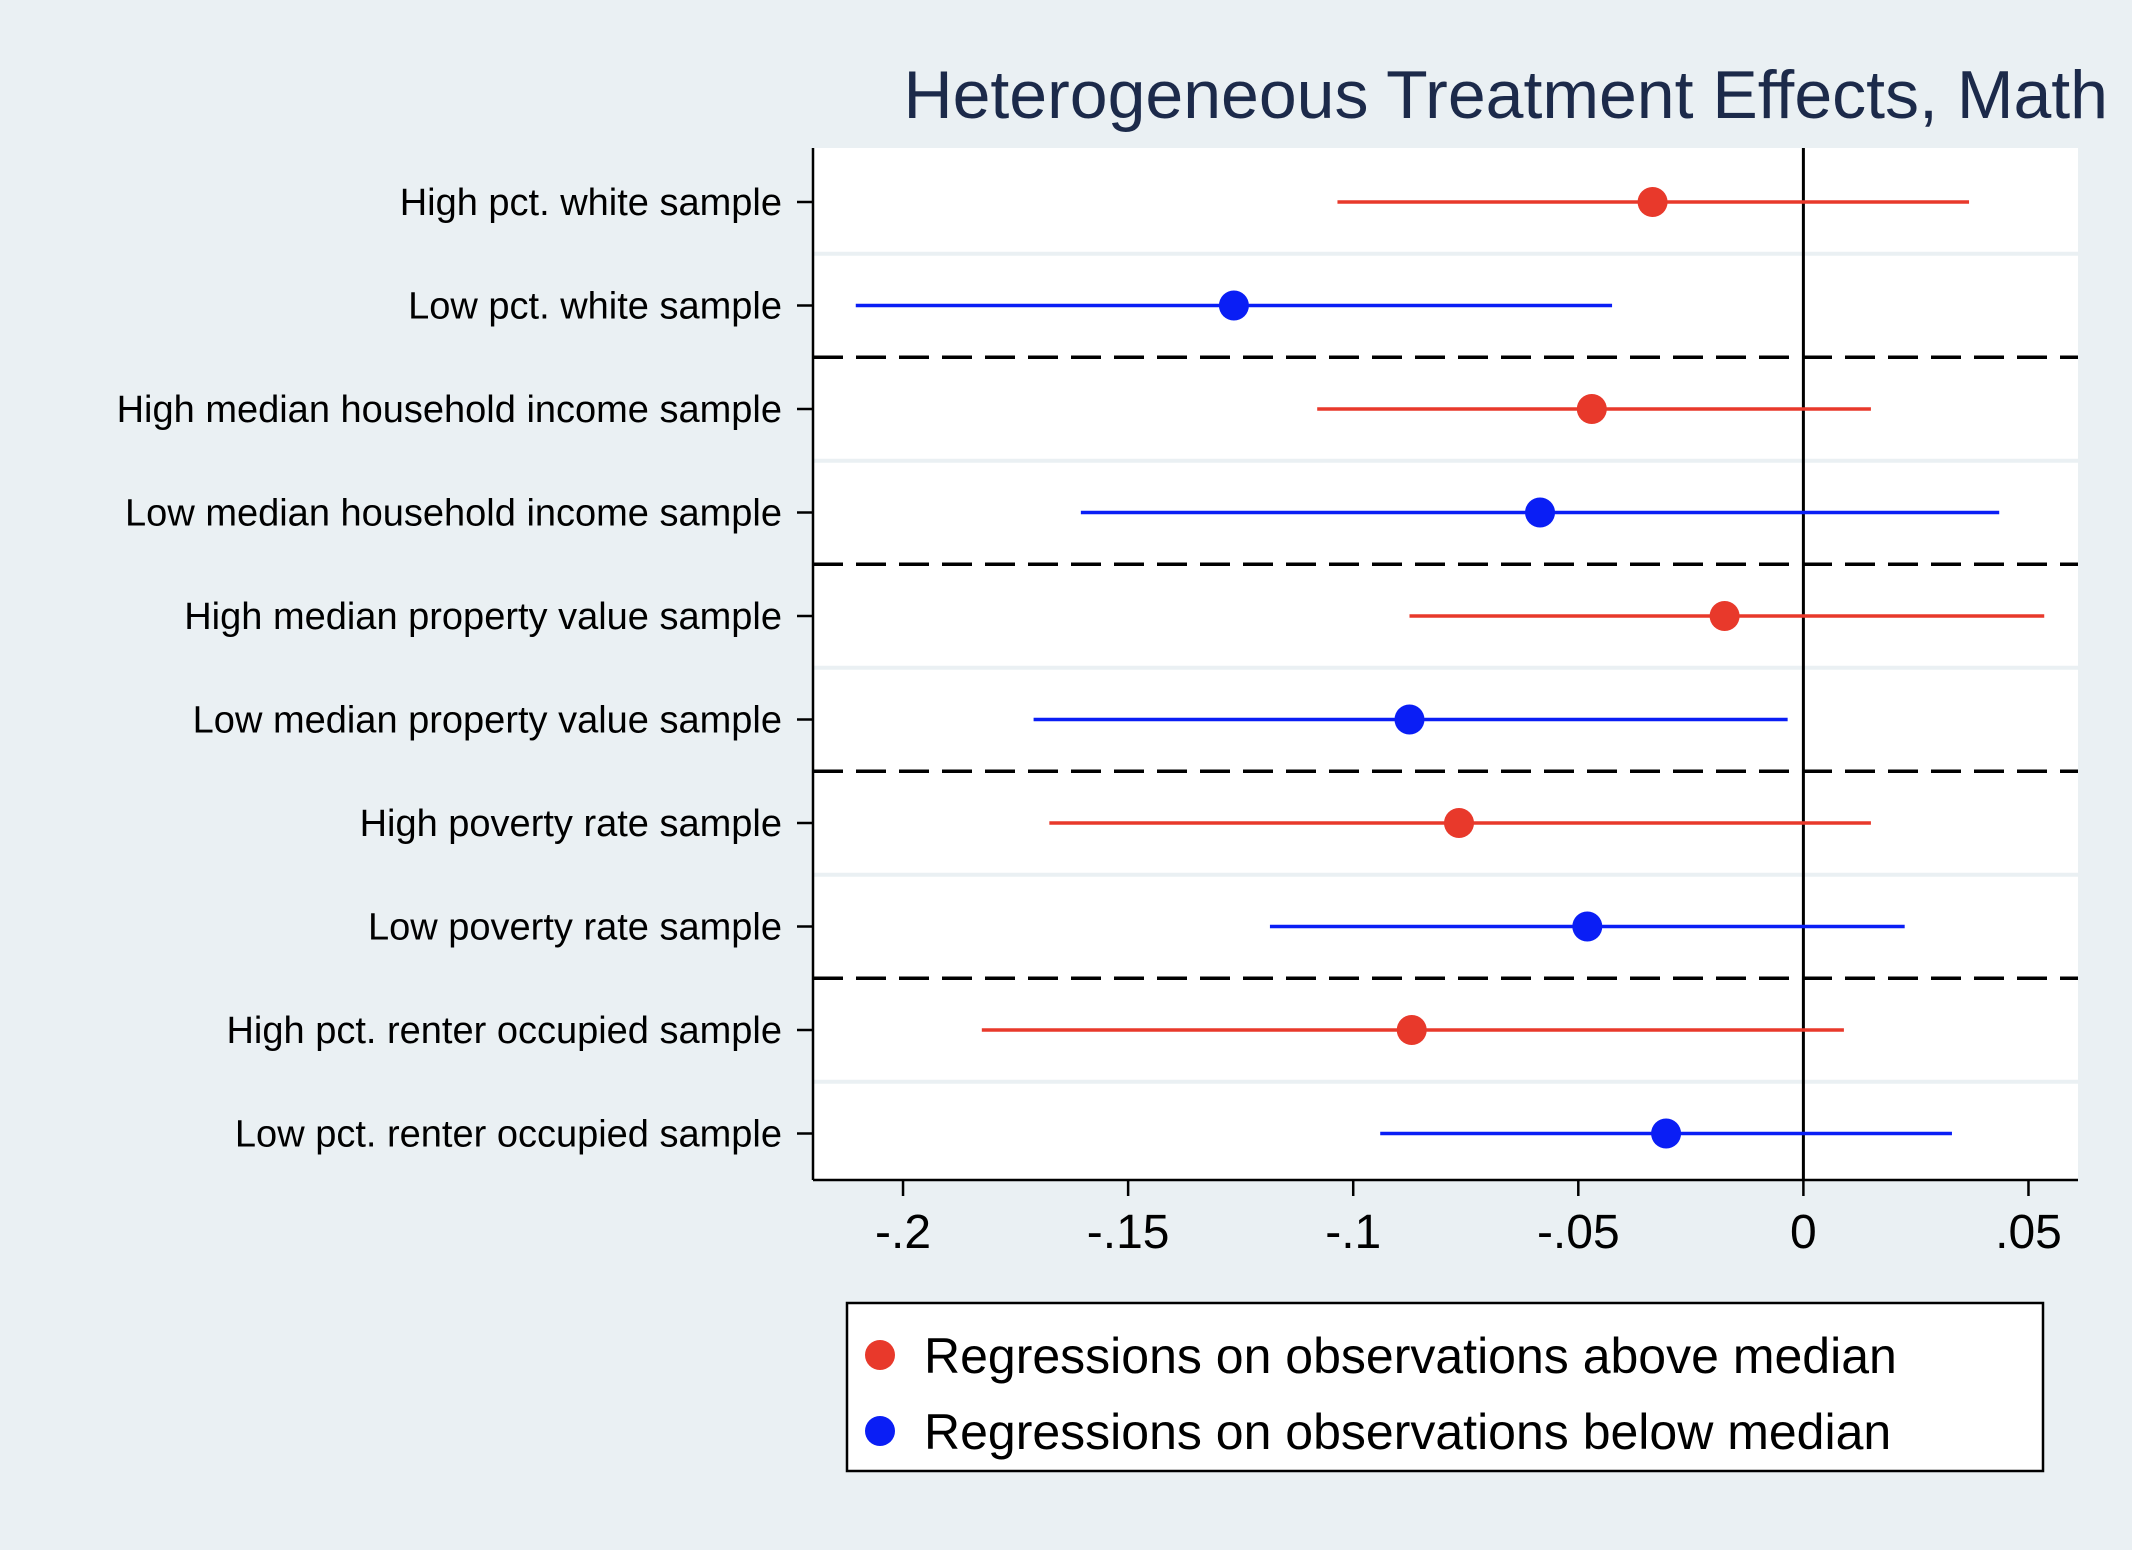 This screenshot has height=1550, width=2132. I want to click on y-category-label: Low poverty rate sample, so click(575, 928).